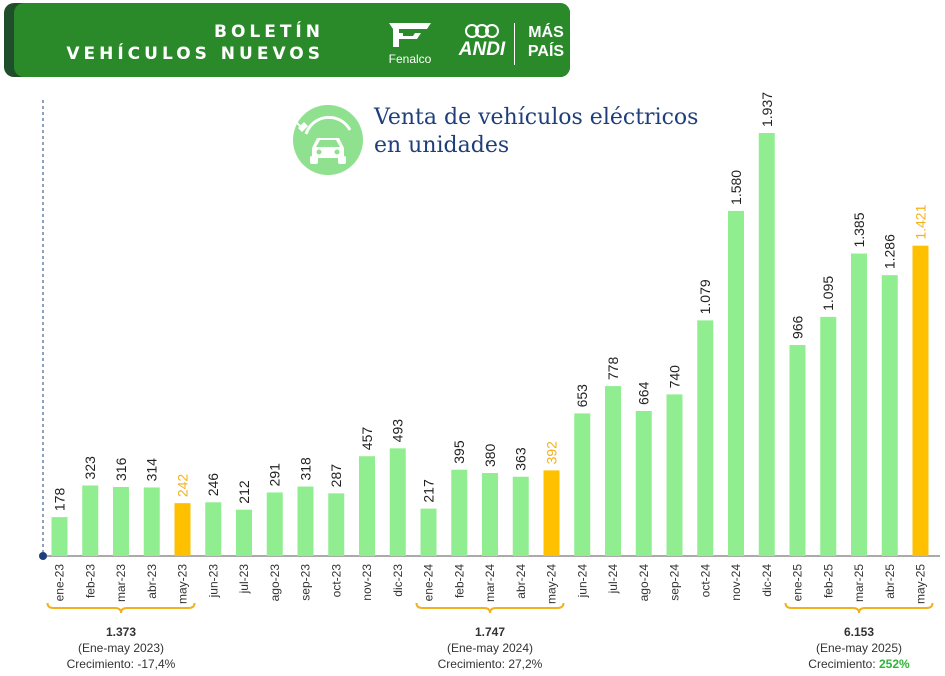 The image size is (945, 676). Describe the element at coordinates (121, 469) in the screenshot. I see `value-label-mar-23: 316` at that location.